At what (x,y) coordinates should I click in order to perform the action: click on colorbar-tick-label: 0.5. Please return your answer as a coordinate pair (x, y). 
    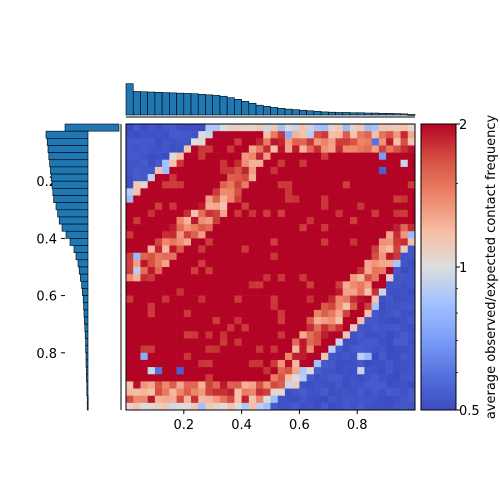
    Looking at the image, I should click on (469, 411).